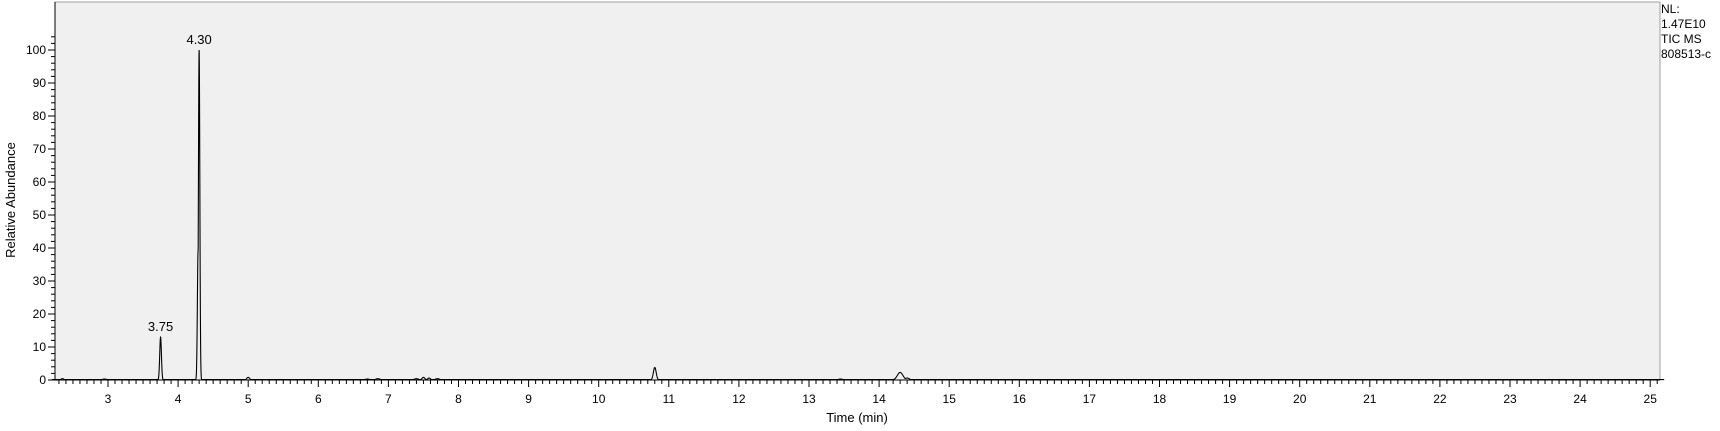  I want to click on peak-label: 3.75, so click(160, 326).